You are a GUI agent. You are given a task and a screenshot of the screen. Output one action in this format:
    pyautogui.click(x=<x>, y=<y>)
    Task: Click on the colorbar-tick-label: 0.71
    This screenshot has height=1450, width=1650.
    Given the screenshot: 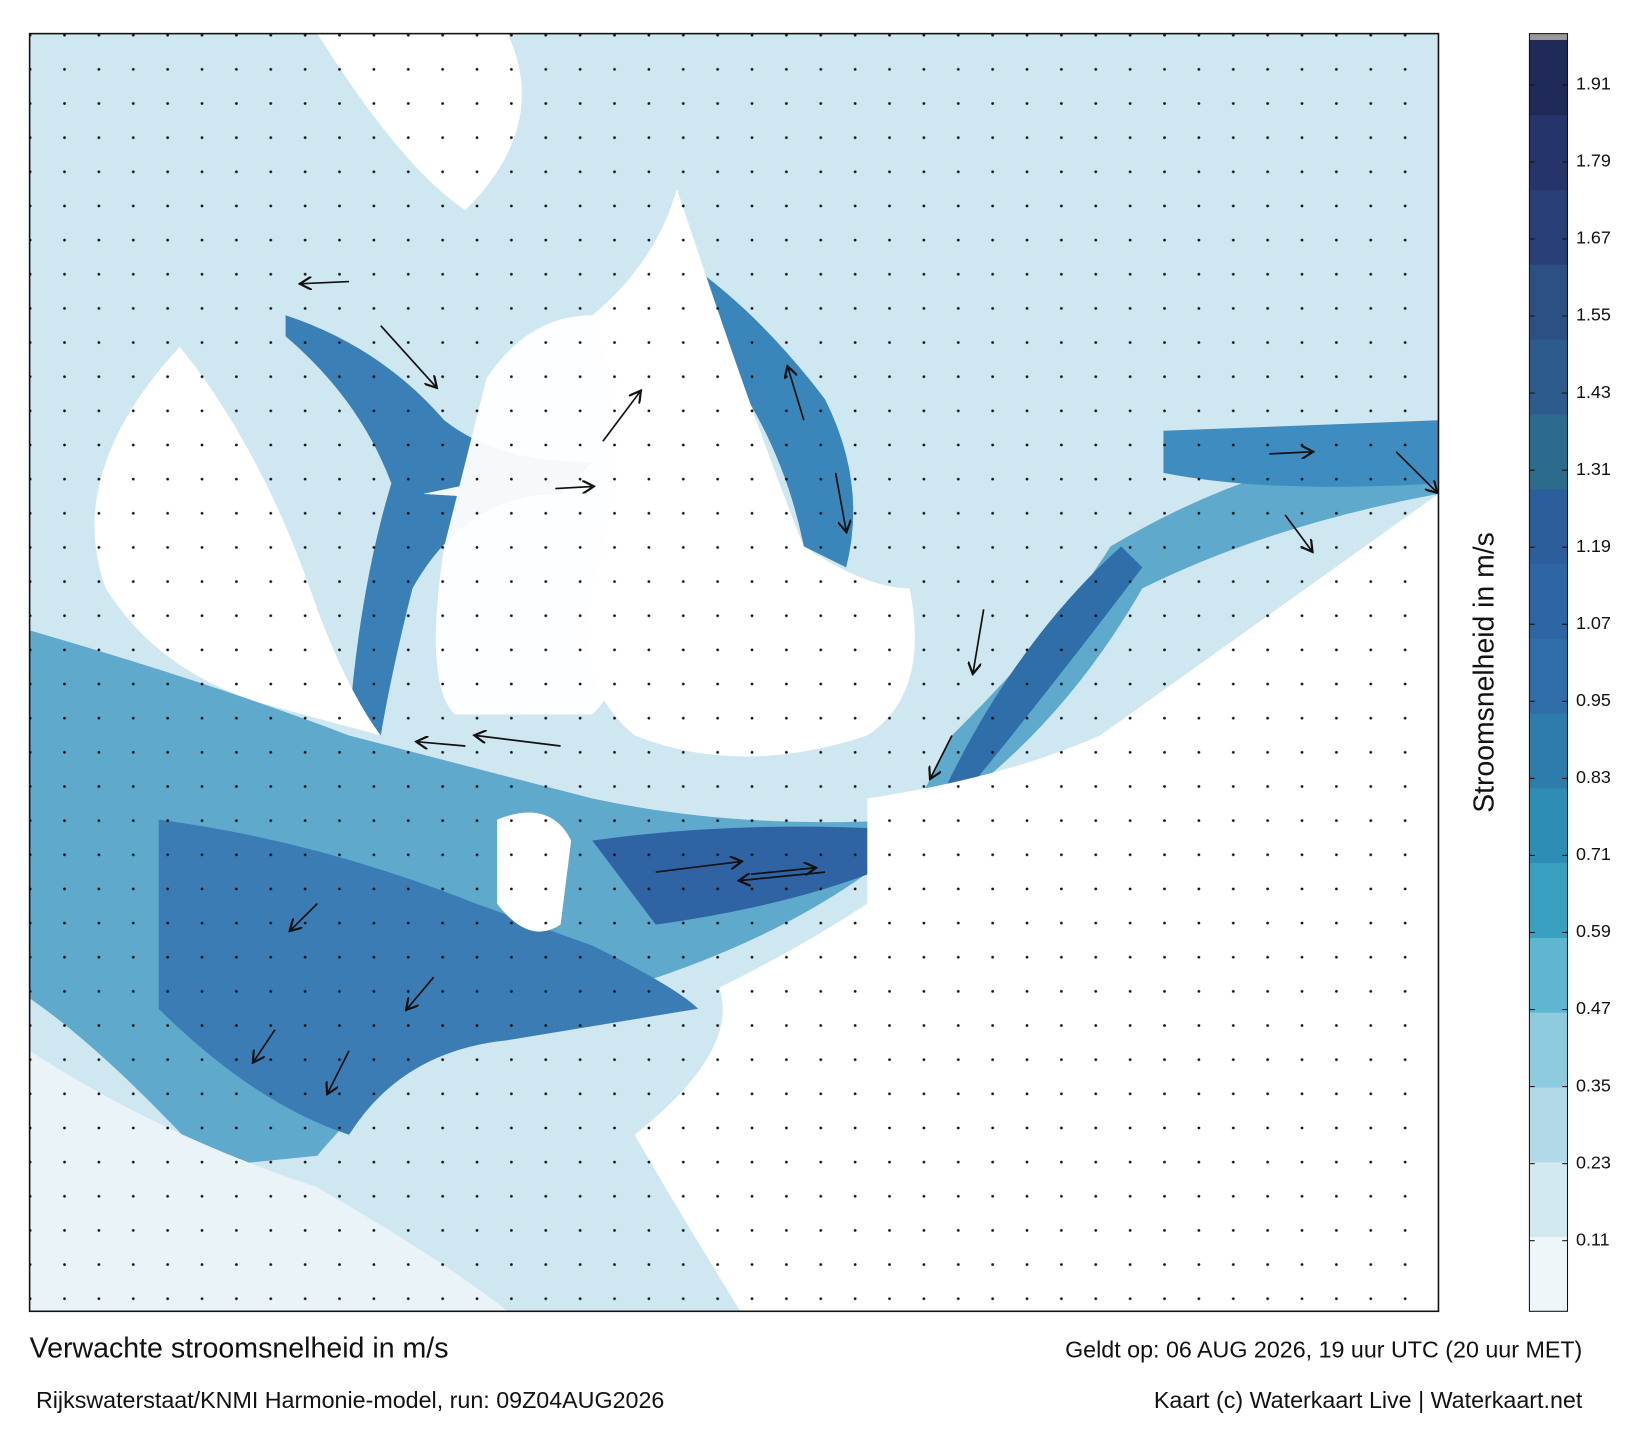 What is the action you would take?
    pyautogui.click(x=1593, y=854)
    